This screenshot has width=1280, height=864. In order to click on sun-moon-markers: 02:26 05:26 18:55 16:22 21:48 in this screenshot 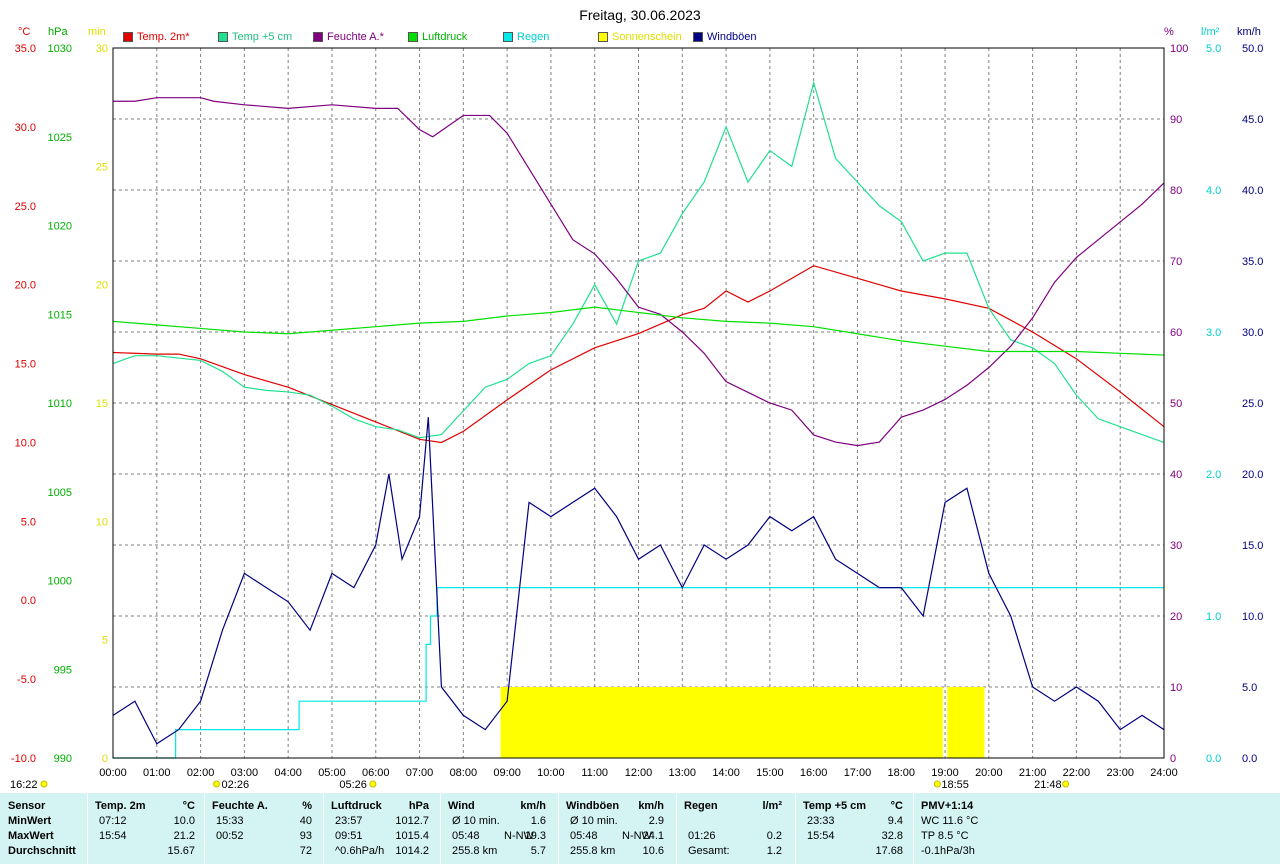, I will do `click(540, 785)`.